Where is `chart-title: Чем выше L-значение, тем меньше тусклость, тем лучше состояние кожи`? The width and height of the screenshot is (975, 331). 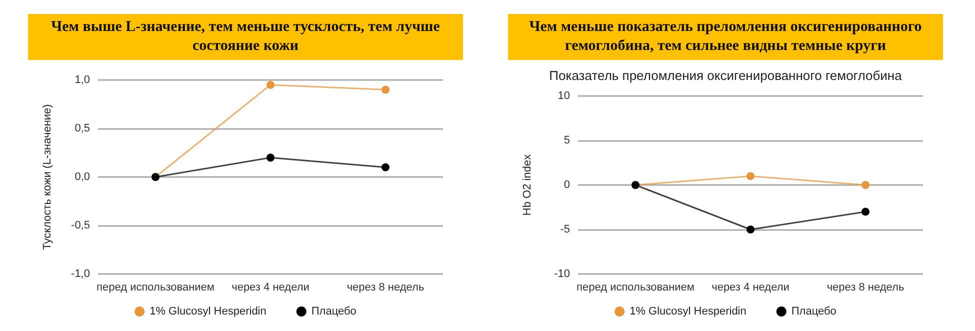 chart-title: Чем выше L-значение, тем меньше тусклость, тем лучше состояние кожи is located at coordinates (245, 37).